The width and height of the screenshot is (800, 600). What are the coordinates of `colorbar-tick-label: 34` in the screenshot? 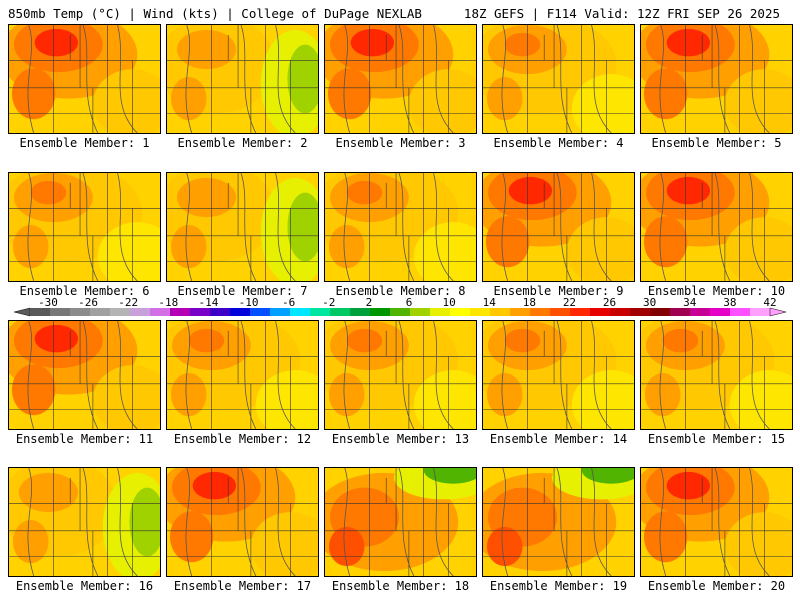 It's located at (690, 302).